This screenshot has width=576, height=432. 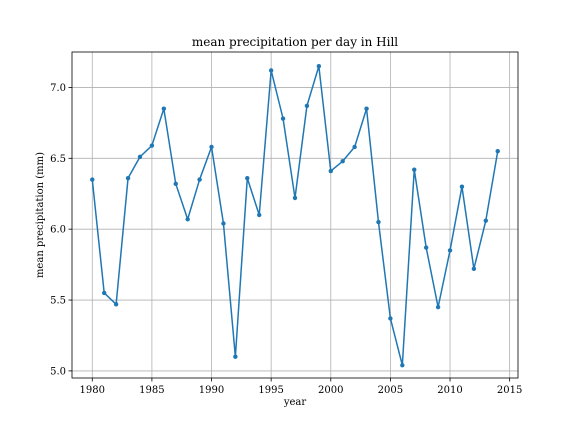 I want to click on x-tick-label: 2010, so click(x=449, y=390).